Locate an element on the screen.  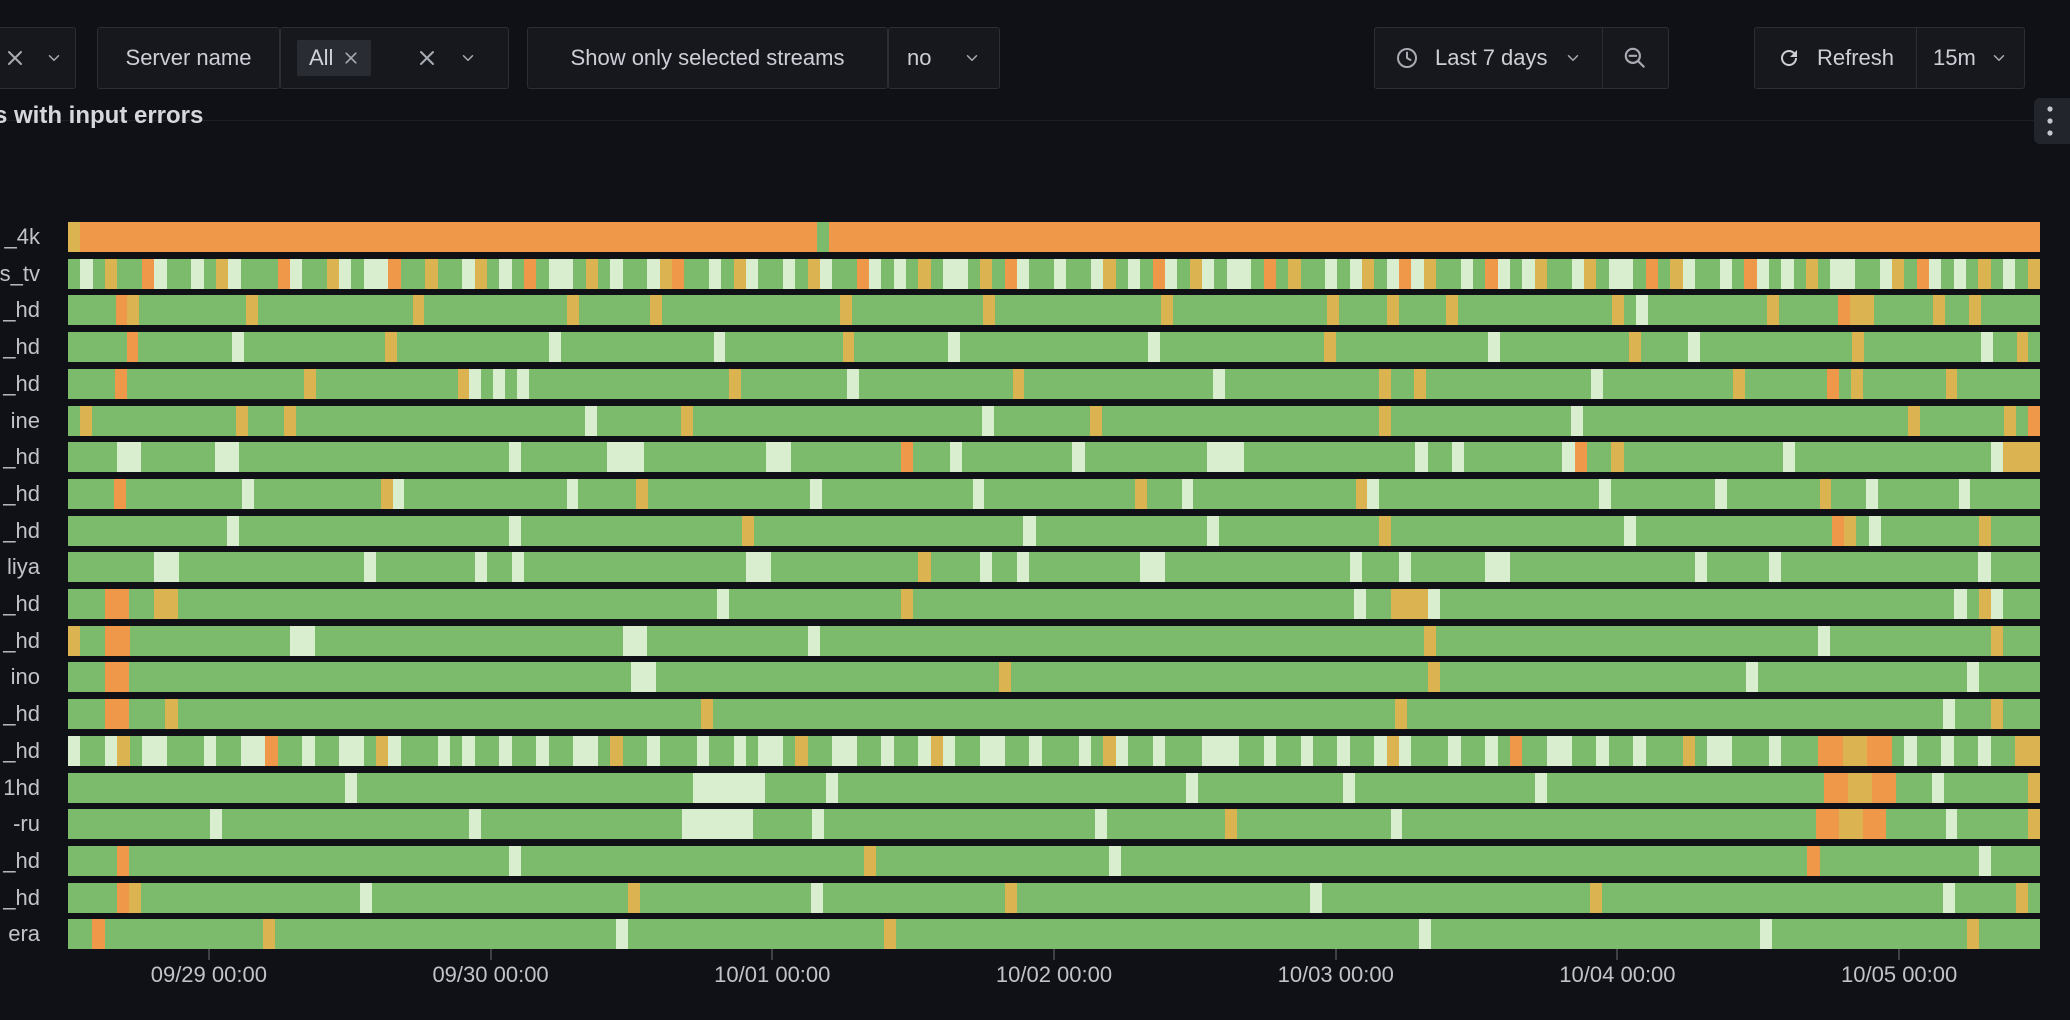
row-label: era is located at coordinates (24, 934).